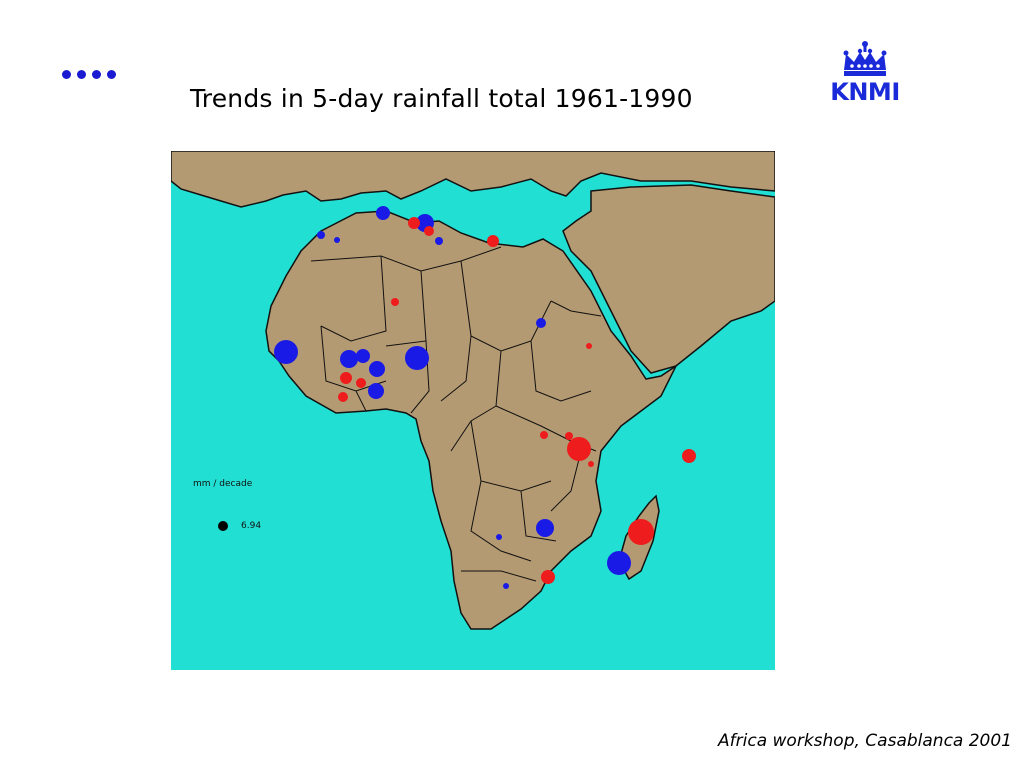 Image resolution: width=1024 pixels, height=768 pixels. Describe the element at coordinates (865, 741) in the screenshot. I see `slide-footer: Africa workshop, Casablanca 2001` at that location.